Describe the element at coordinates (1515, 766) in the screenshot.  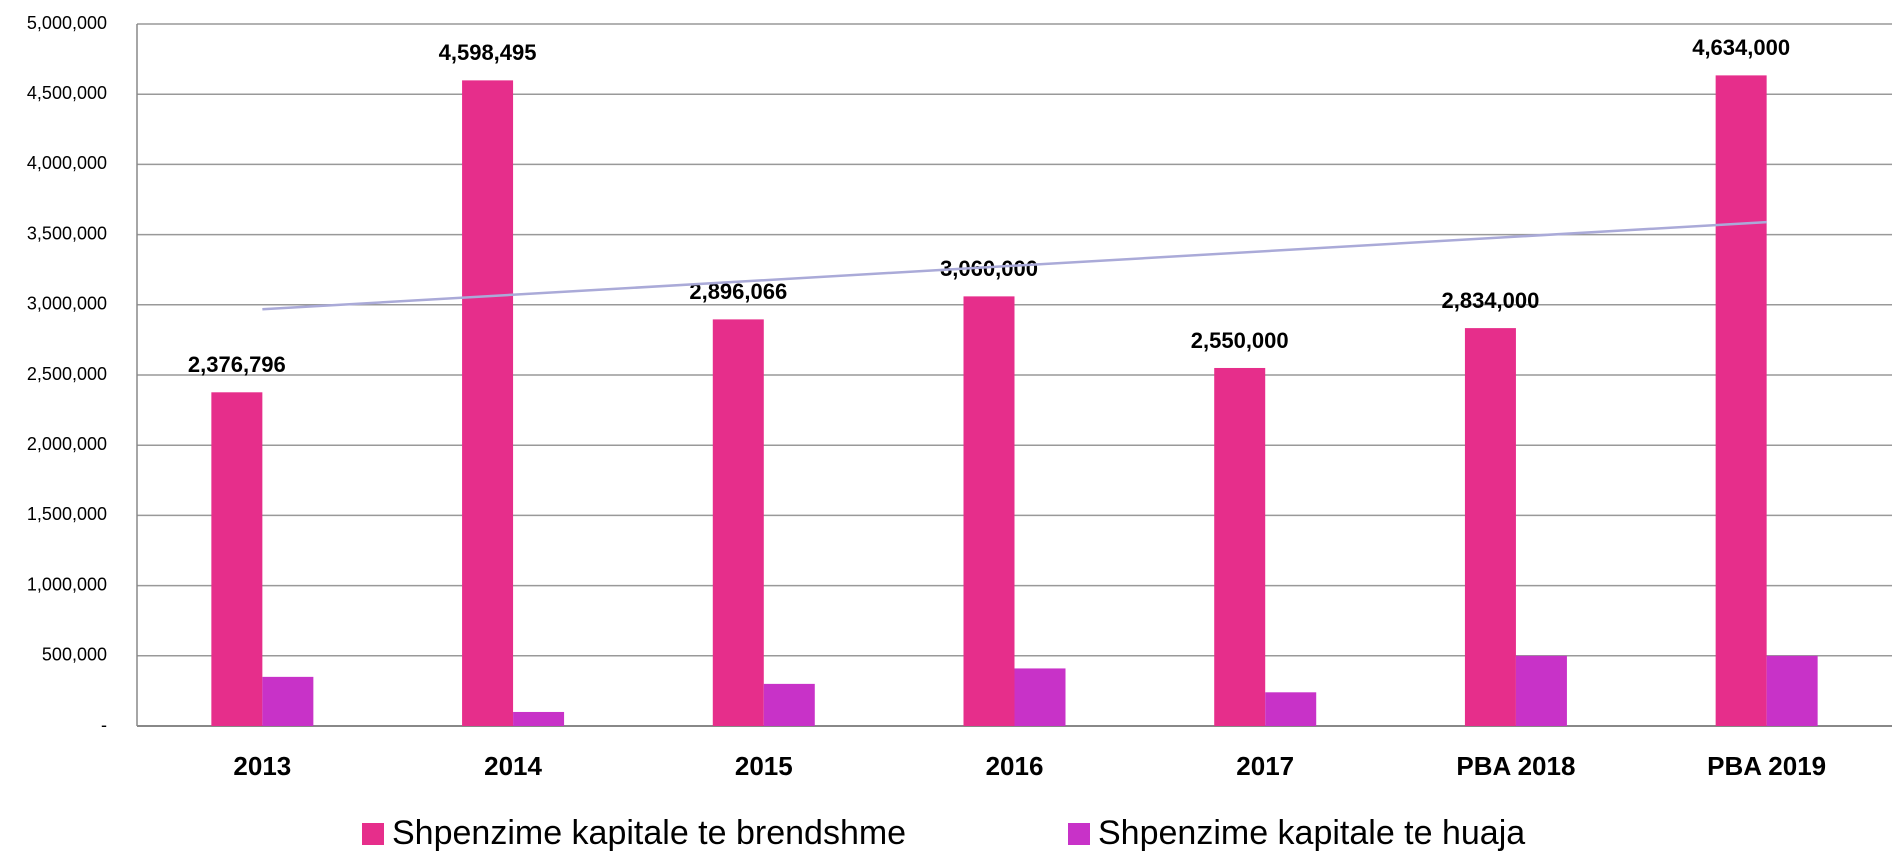
I see `x-tick-label: PBA 2018` at that location.